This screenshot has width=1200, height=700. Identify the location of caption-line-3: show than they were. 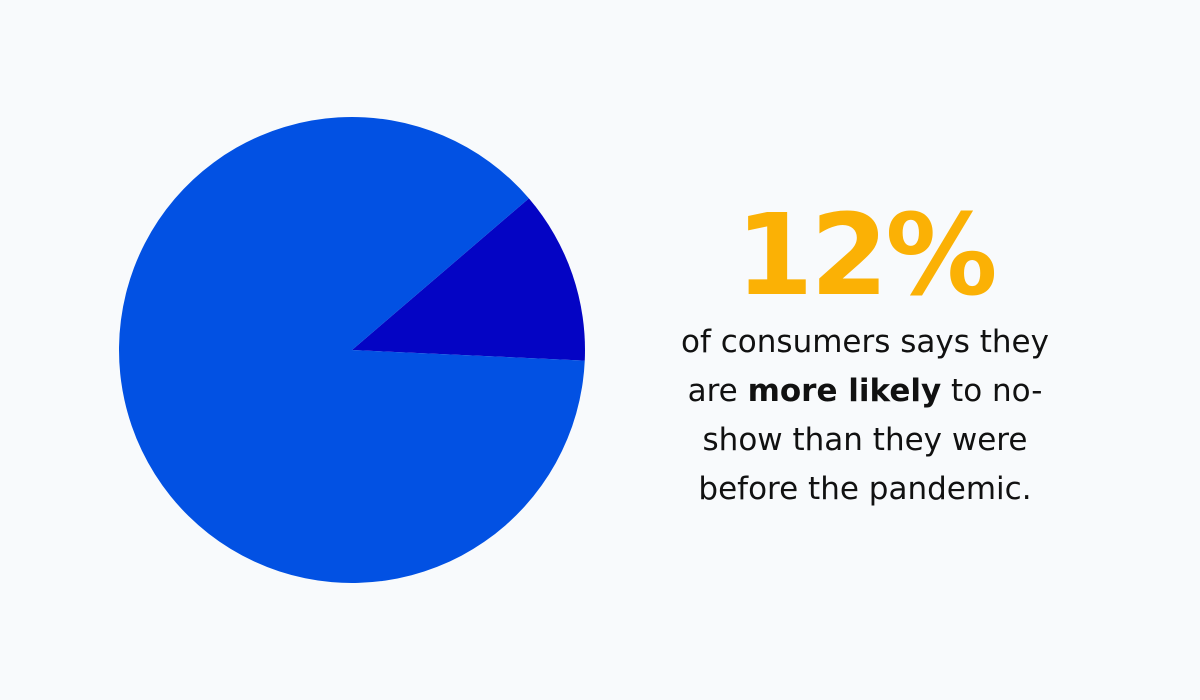
(865, 440).